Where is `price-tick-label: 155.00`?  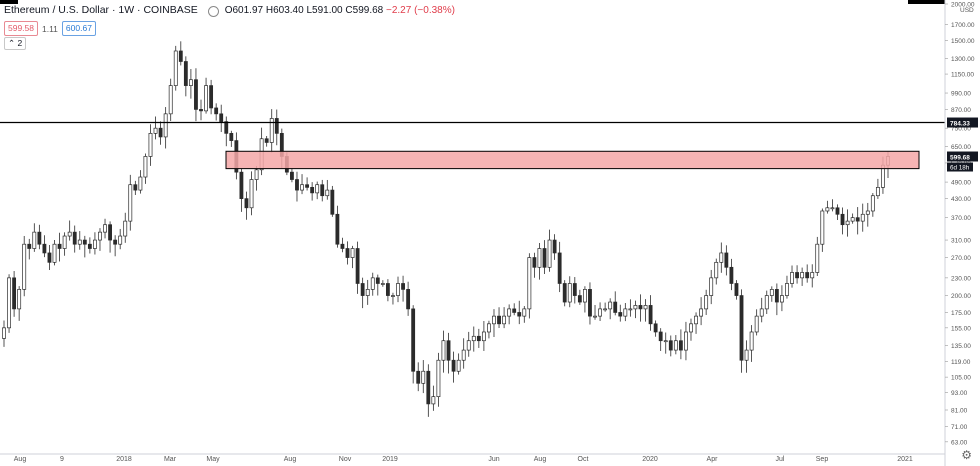
price-tick-label: 155.00 is located at coordinates (961, 328).